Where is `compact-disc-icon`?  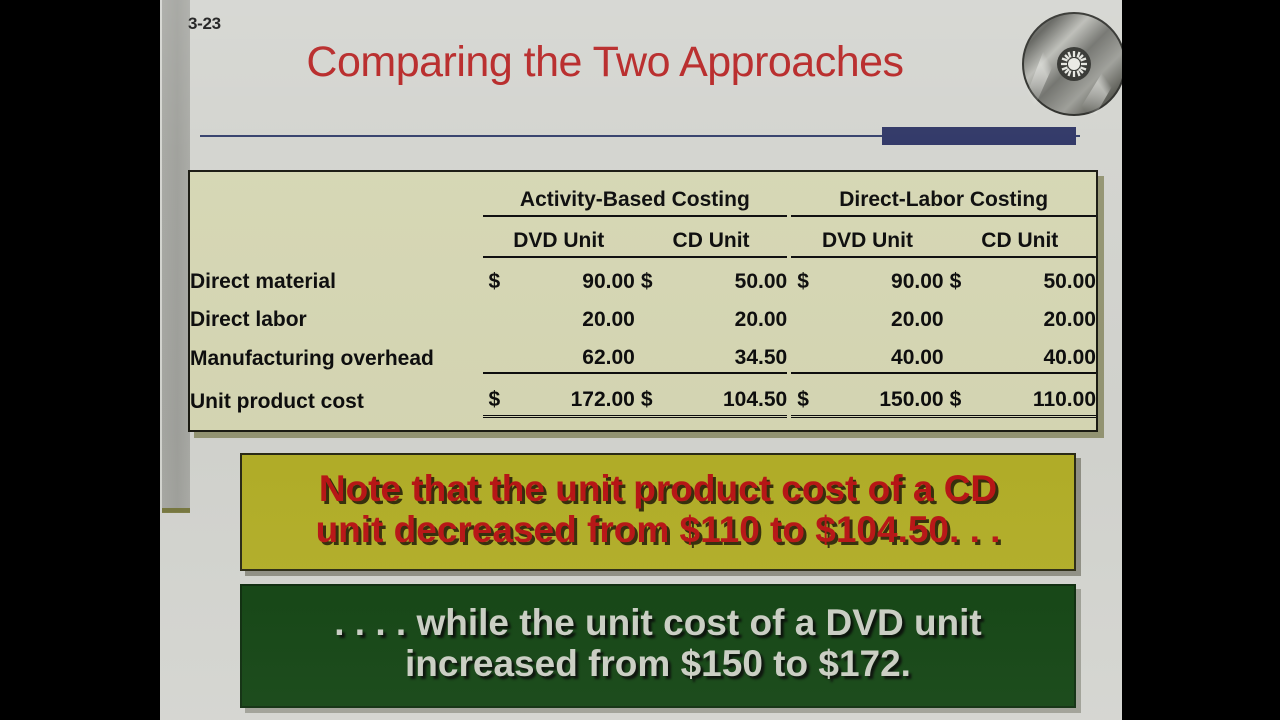
compact-disc-icon is located at coordinates (1071, 64).